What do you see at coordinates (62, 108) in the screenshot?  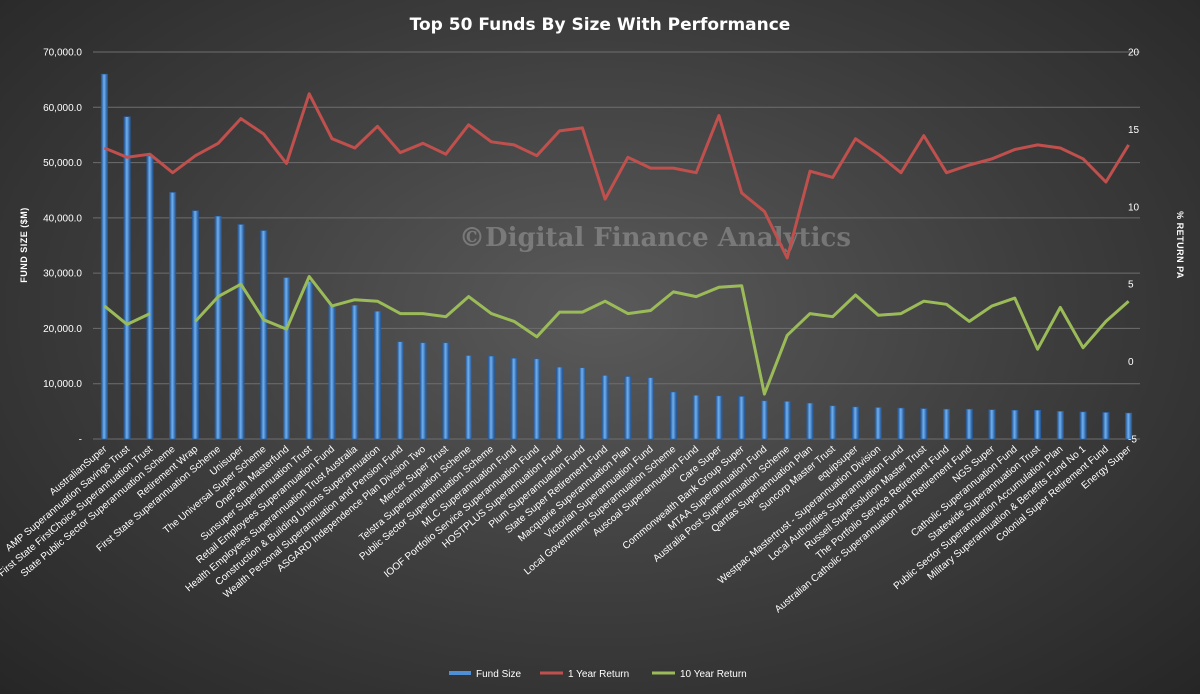 I see `left-tick-label: 60,000.0` at bounding box center [62, 108].